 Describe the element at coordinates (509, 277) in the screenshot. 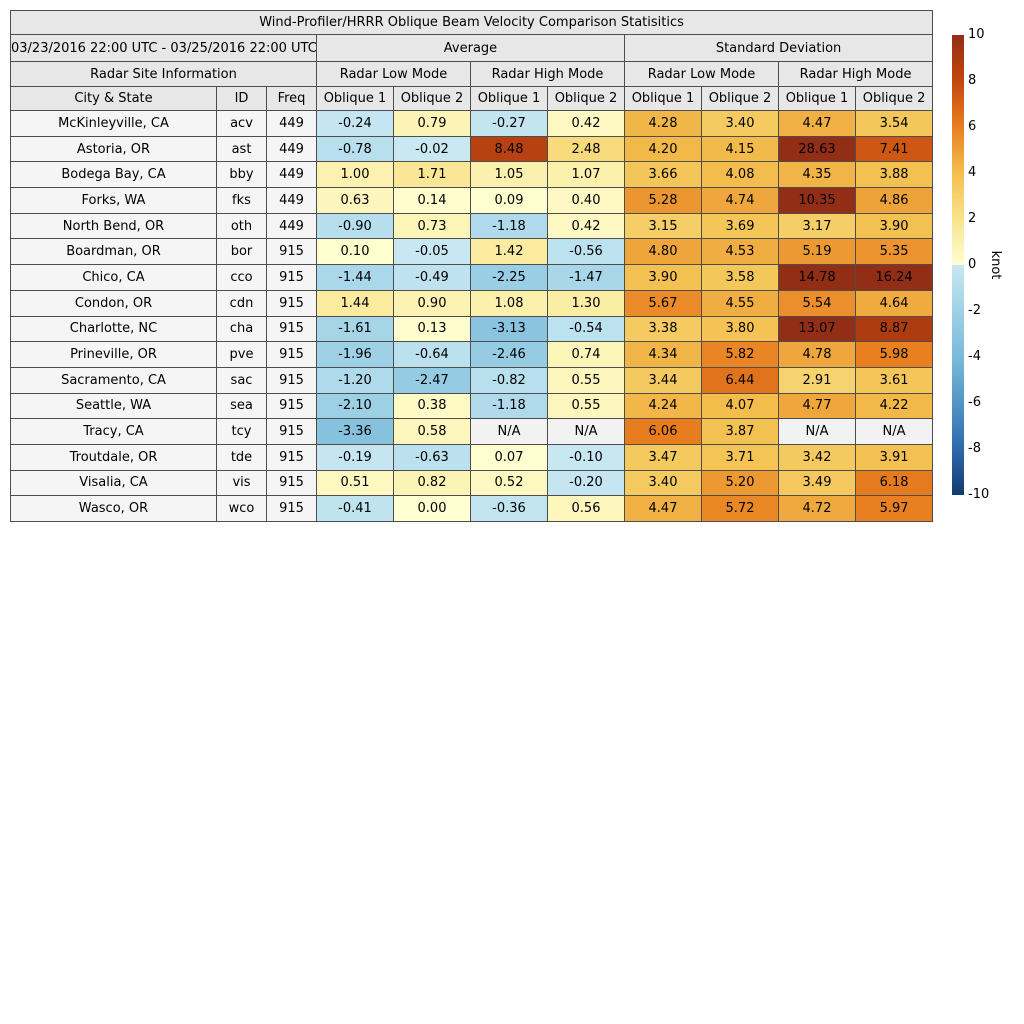

I see `cell-value: -2.25` at that location.